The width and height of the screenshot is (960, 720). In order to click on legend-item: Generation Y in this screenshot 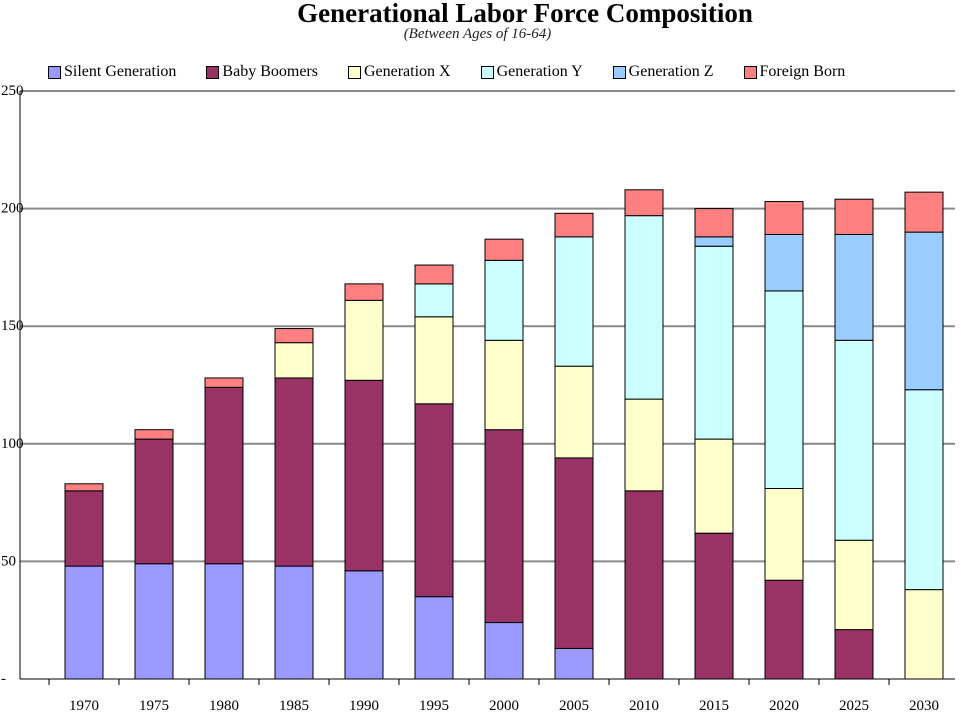, I will do `click(531, 72)`.